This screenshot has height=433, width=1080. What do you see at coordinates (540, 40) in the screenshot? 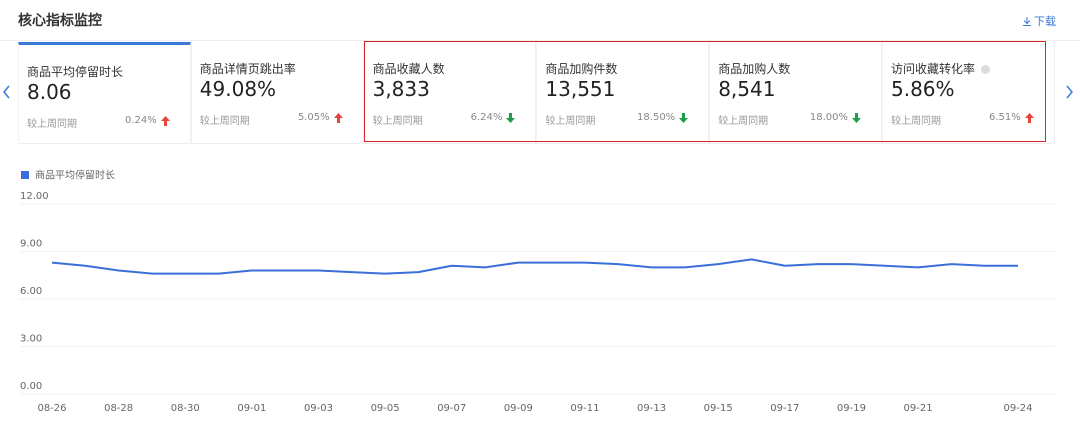
I see `divider` at bounding box center [540, 40].